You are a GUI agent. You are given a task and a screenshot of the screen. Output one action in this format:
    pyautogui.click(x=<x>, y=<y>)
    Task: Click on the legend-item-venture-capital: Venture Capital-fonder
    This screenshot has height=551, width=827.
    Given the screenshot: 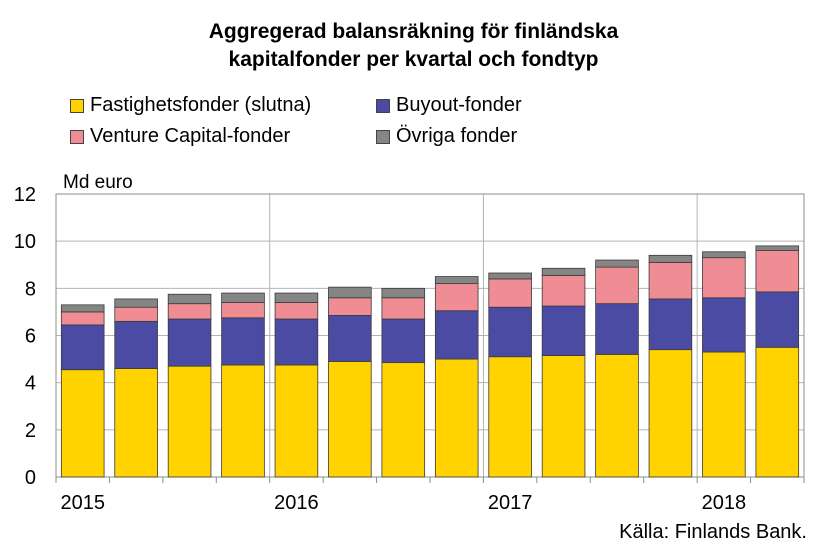 What is the action you would take?
    pyautogui.click(x=180, y=136)
    